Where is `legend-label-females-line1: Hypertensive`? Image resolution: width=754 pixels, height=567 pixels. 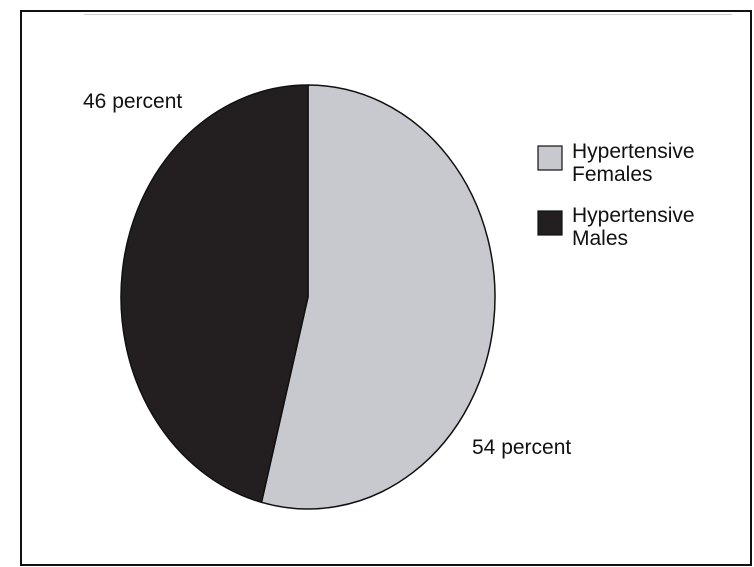
legend-label-females-line1: Hypertensive is located at coordinates (633, 151).